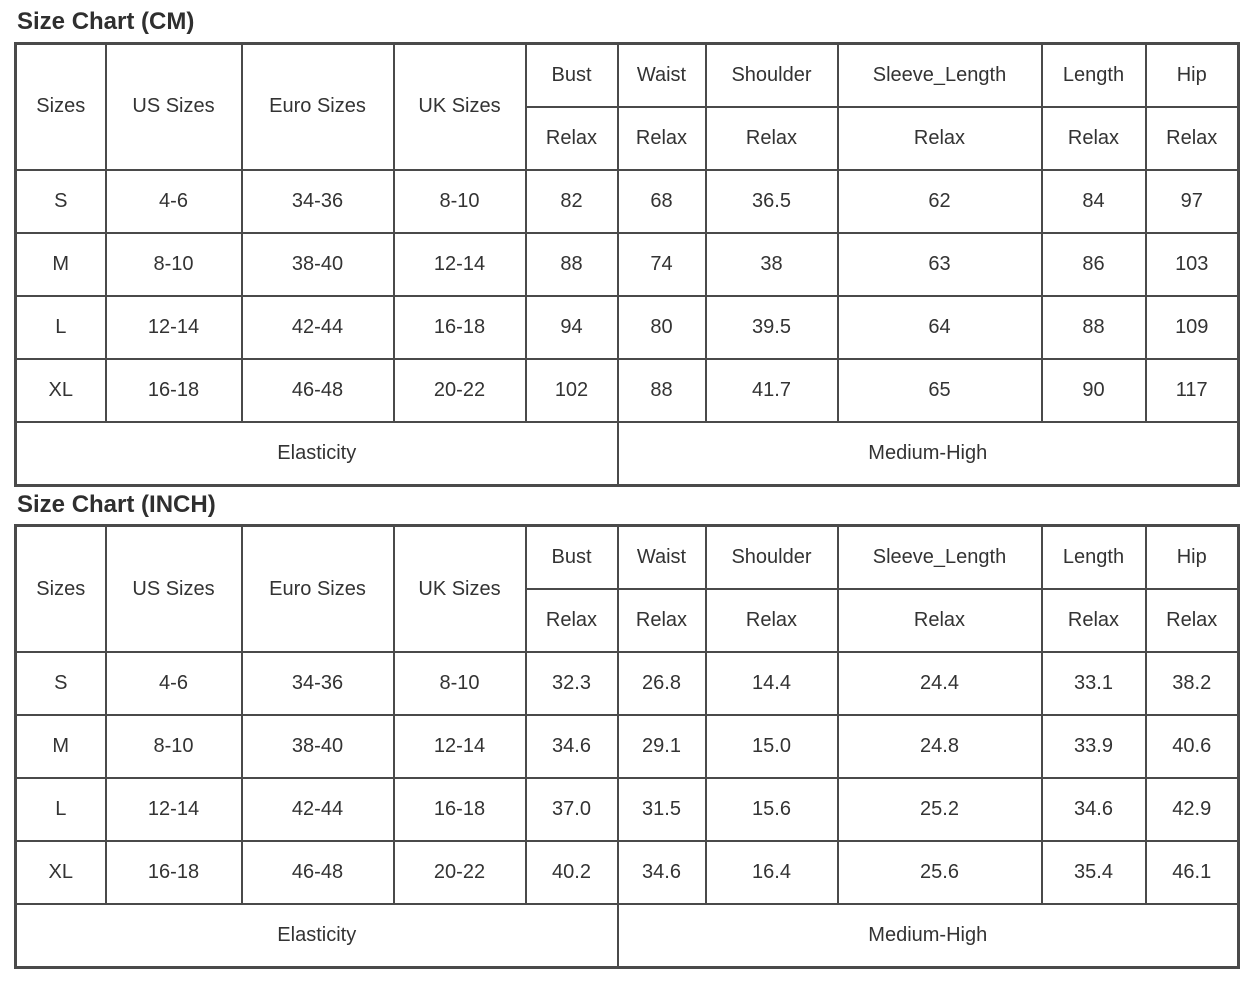 This screenshot has height=995, width=1251. Describe the element at coordinates (939, 557) in the screenshot. I see `header-sleeve-length: Sleeve_Length` at that location.